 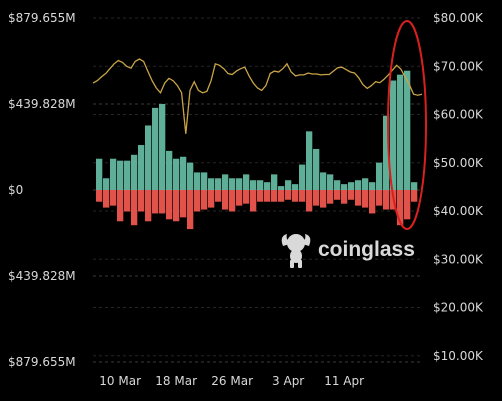 I want to click on right-axis-tick-label: $60.00K, so click(x=458, y=115).